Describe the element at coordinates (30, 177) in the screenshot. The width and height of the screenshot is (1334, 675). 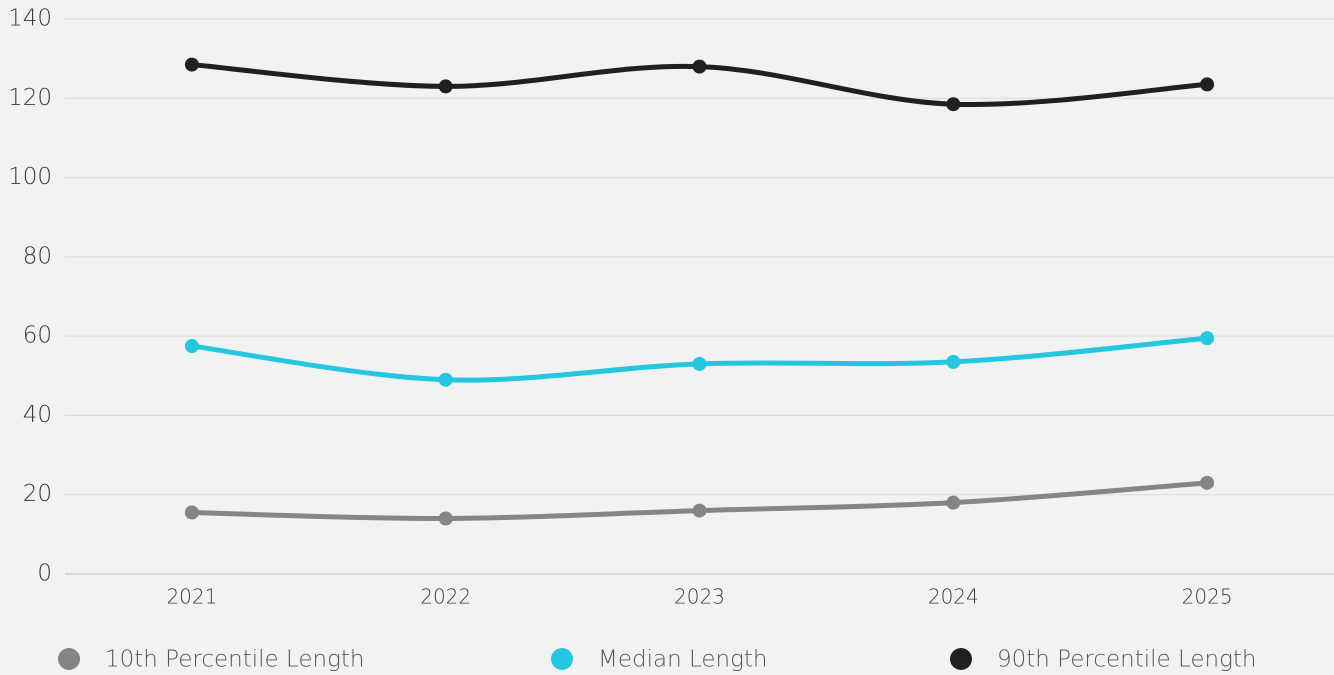
I see `y-tick-label: 100` at that location.